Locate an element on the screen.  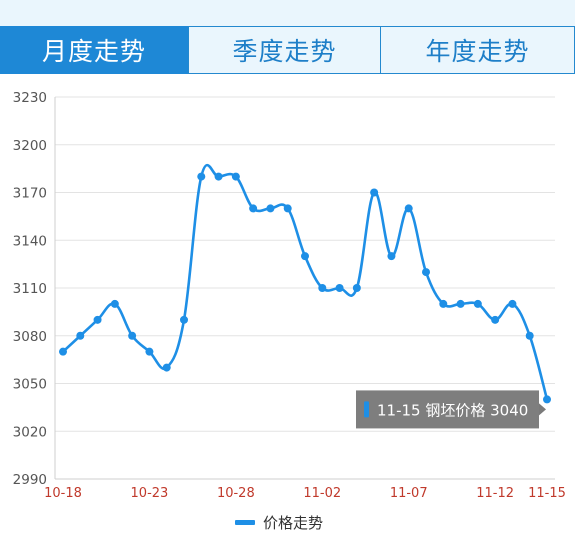
y-tick-label: 2990 is located at coordinates (30, 480).